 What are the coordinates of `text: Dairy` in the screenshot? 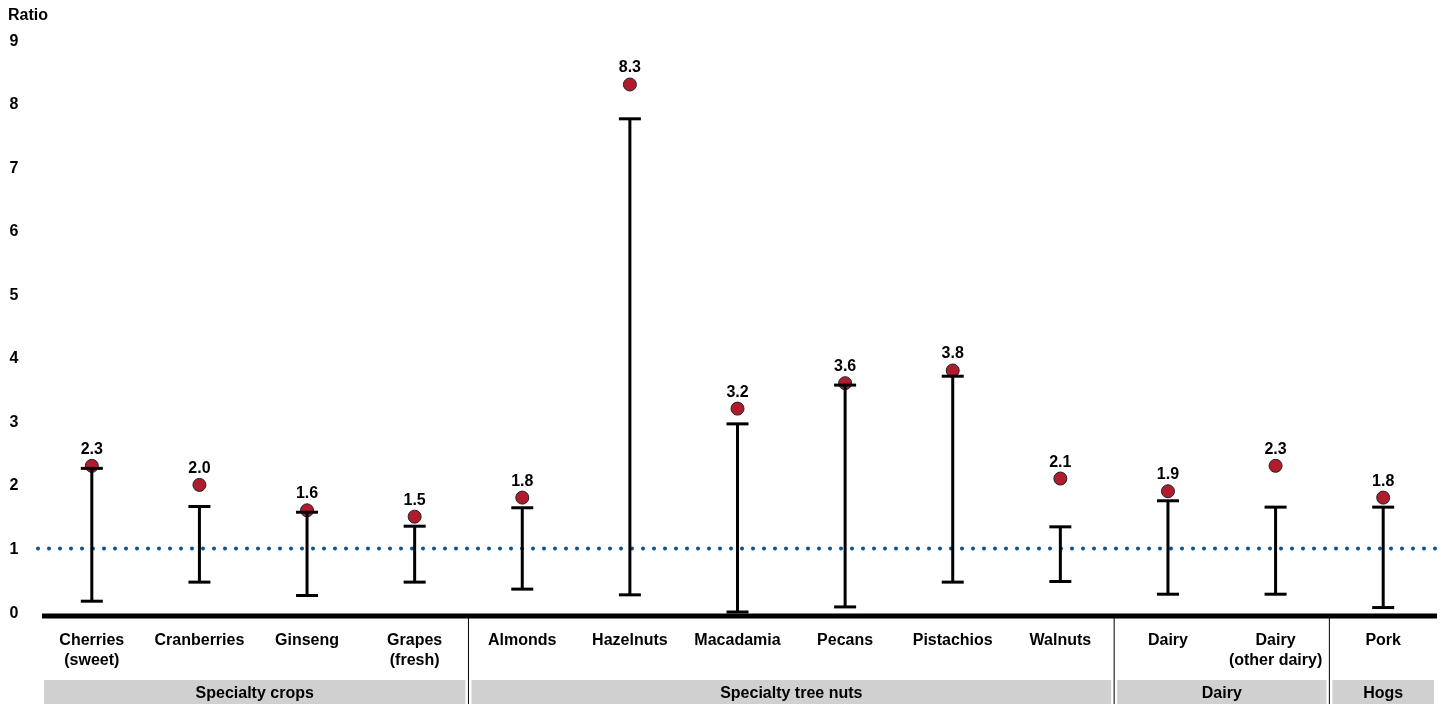 It's located at (1221, 692).